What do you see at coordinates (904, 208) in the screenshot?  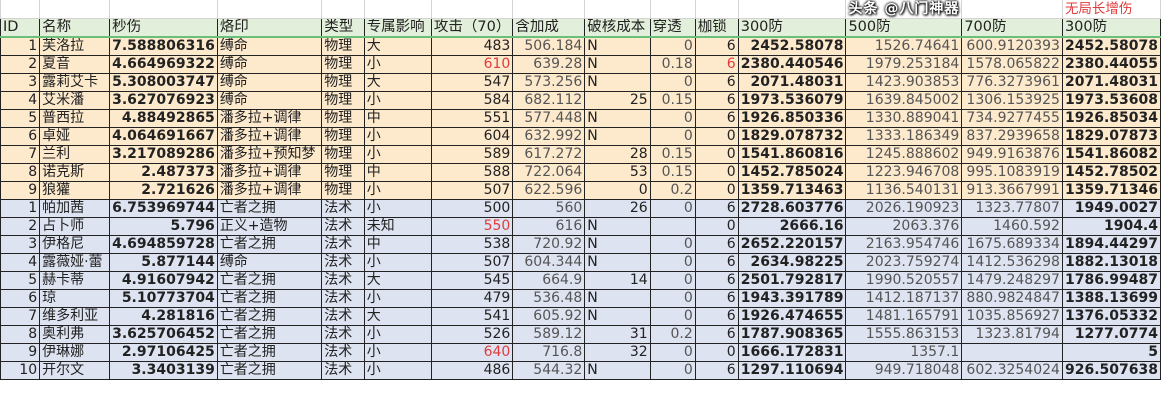 I see `cell-def500: 2026.190923` at bounding box center [904, 208].